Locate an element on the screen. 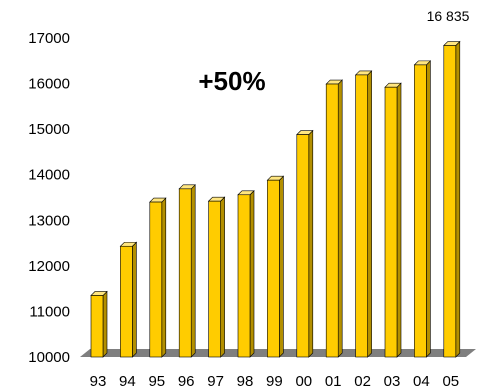 The height and width of the screenshot is (390, 489). y-tick-label: 10000 is located at coordinates (49, 357).